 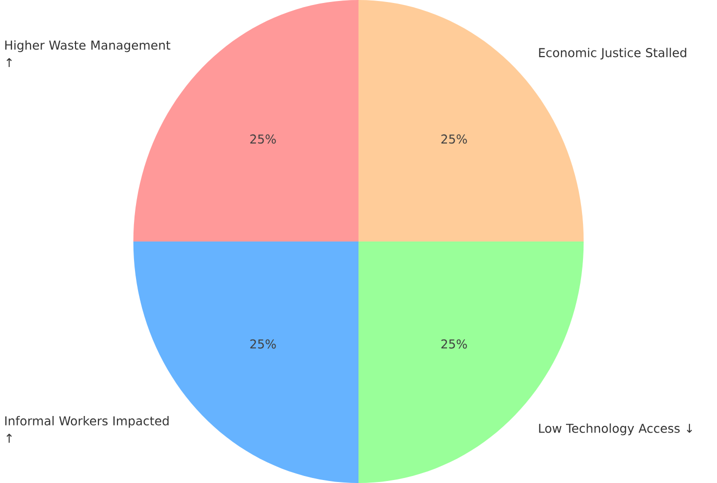 What do you see at coordinates (615, 429) in the screenshot?
I see `slice-label: Low Technology Access ↓` at bounding box center [615, 429].